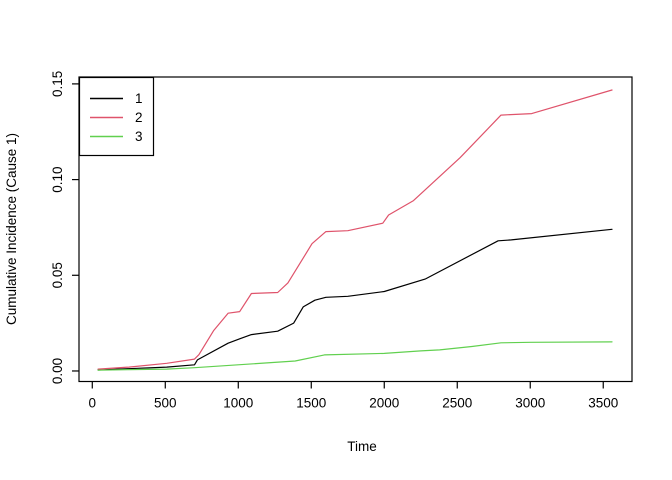 This screenshot has height=480, width=672. What do you see at coordinates (362, 446) in the screenshot?
I see `x-axis-title: Time` at bounding box center [362, 446].